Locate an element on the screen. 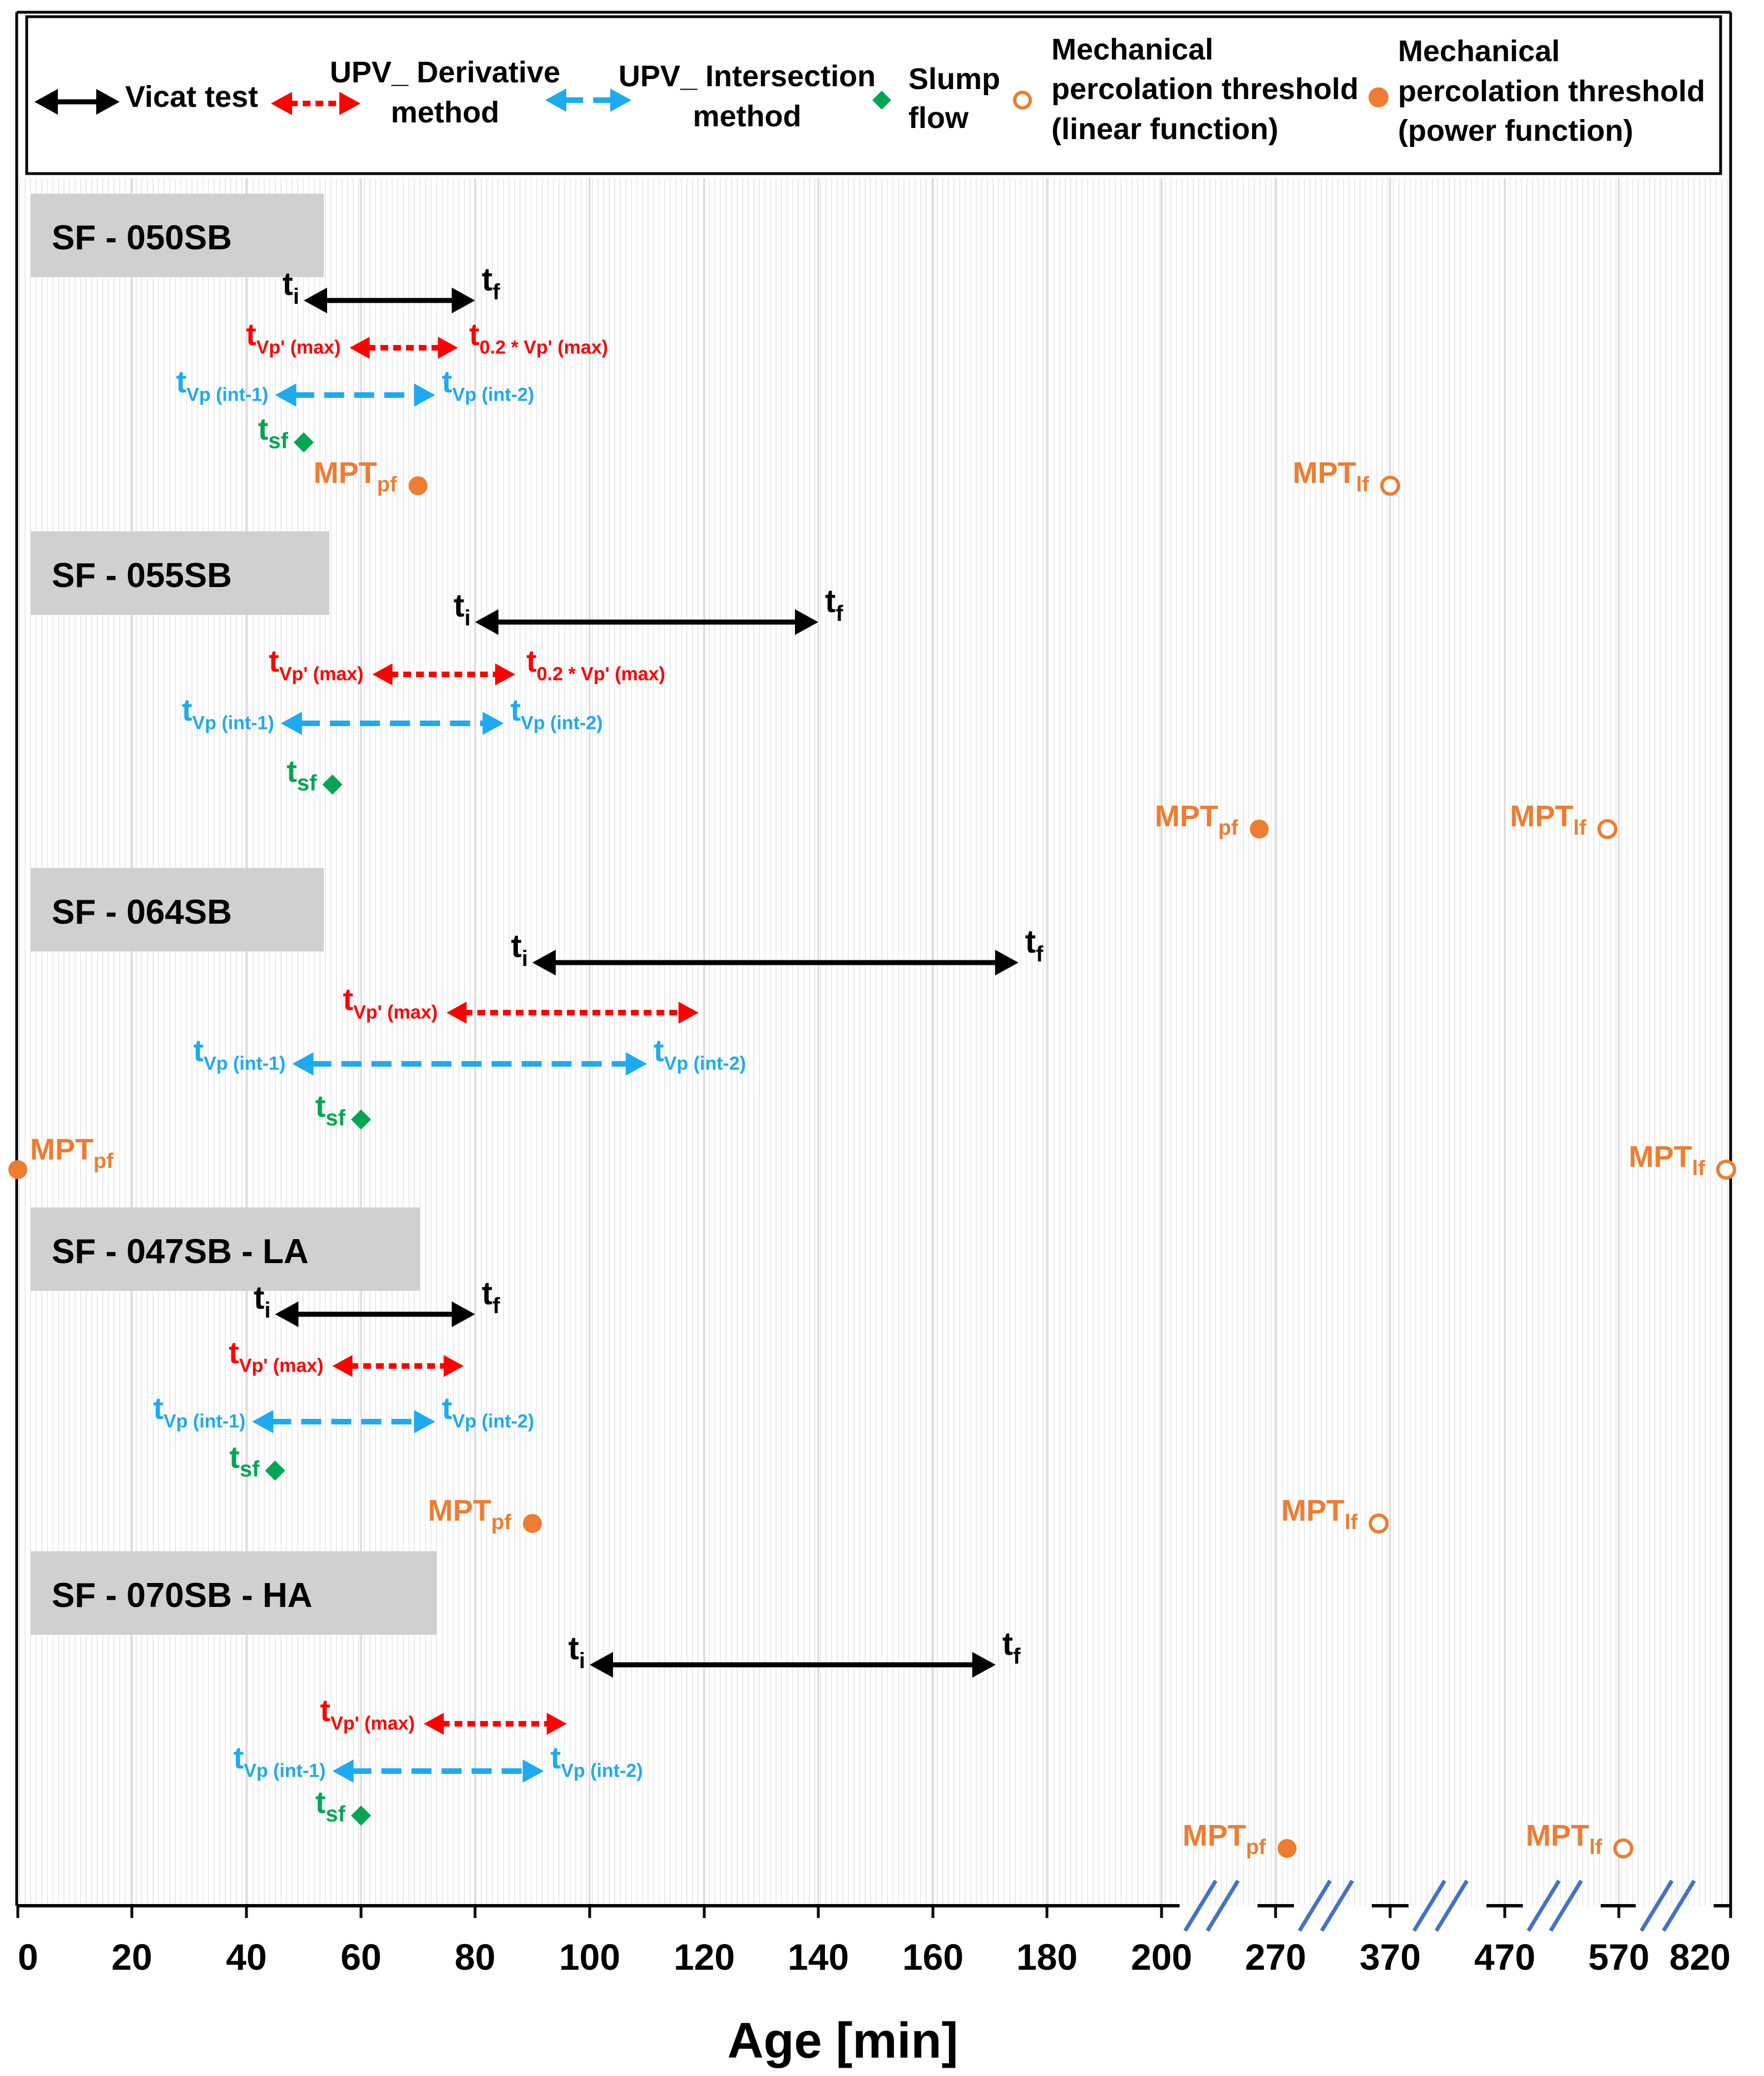 Image resolution: width=1764 pixels, height=2076 pixels. intersection-end-label-1-base: t is located at coordinates (516, 709).